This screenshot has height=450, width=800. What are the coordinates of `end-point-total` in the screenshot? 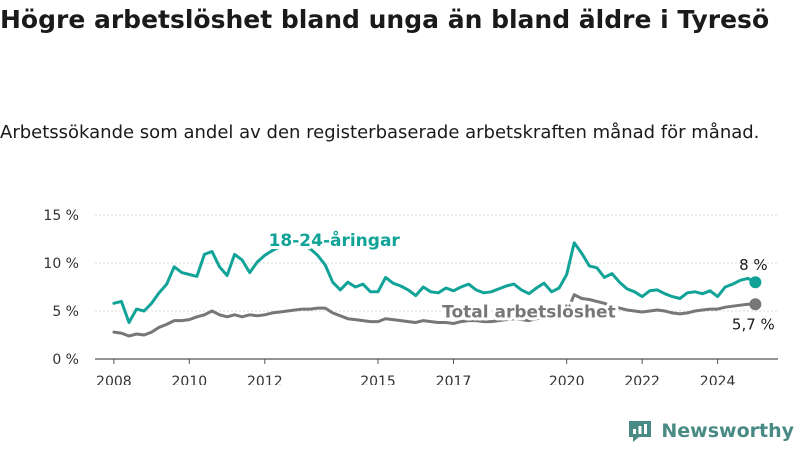 It's located at (755, 304).